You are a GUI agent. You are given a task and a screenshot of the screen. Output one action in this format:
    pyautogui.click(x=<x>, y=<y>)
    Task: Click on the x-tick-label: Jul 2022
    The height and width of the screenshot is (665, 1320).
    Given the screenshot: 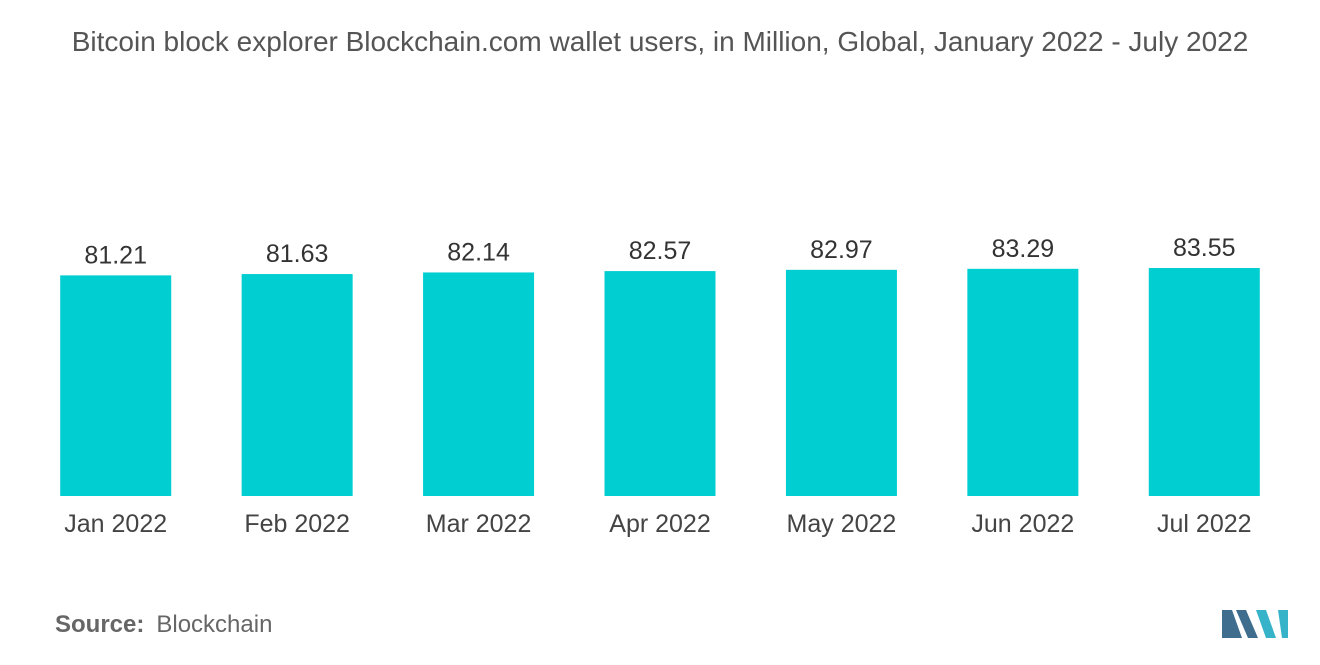 What is the action you would take?
    pyautogui.click(x=1204, y=524)
    